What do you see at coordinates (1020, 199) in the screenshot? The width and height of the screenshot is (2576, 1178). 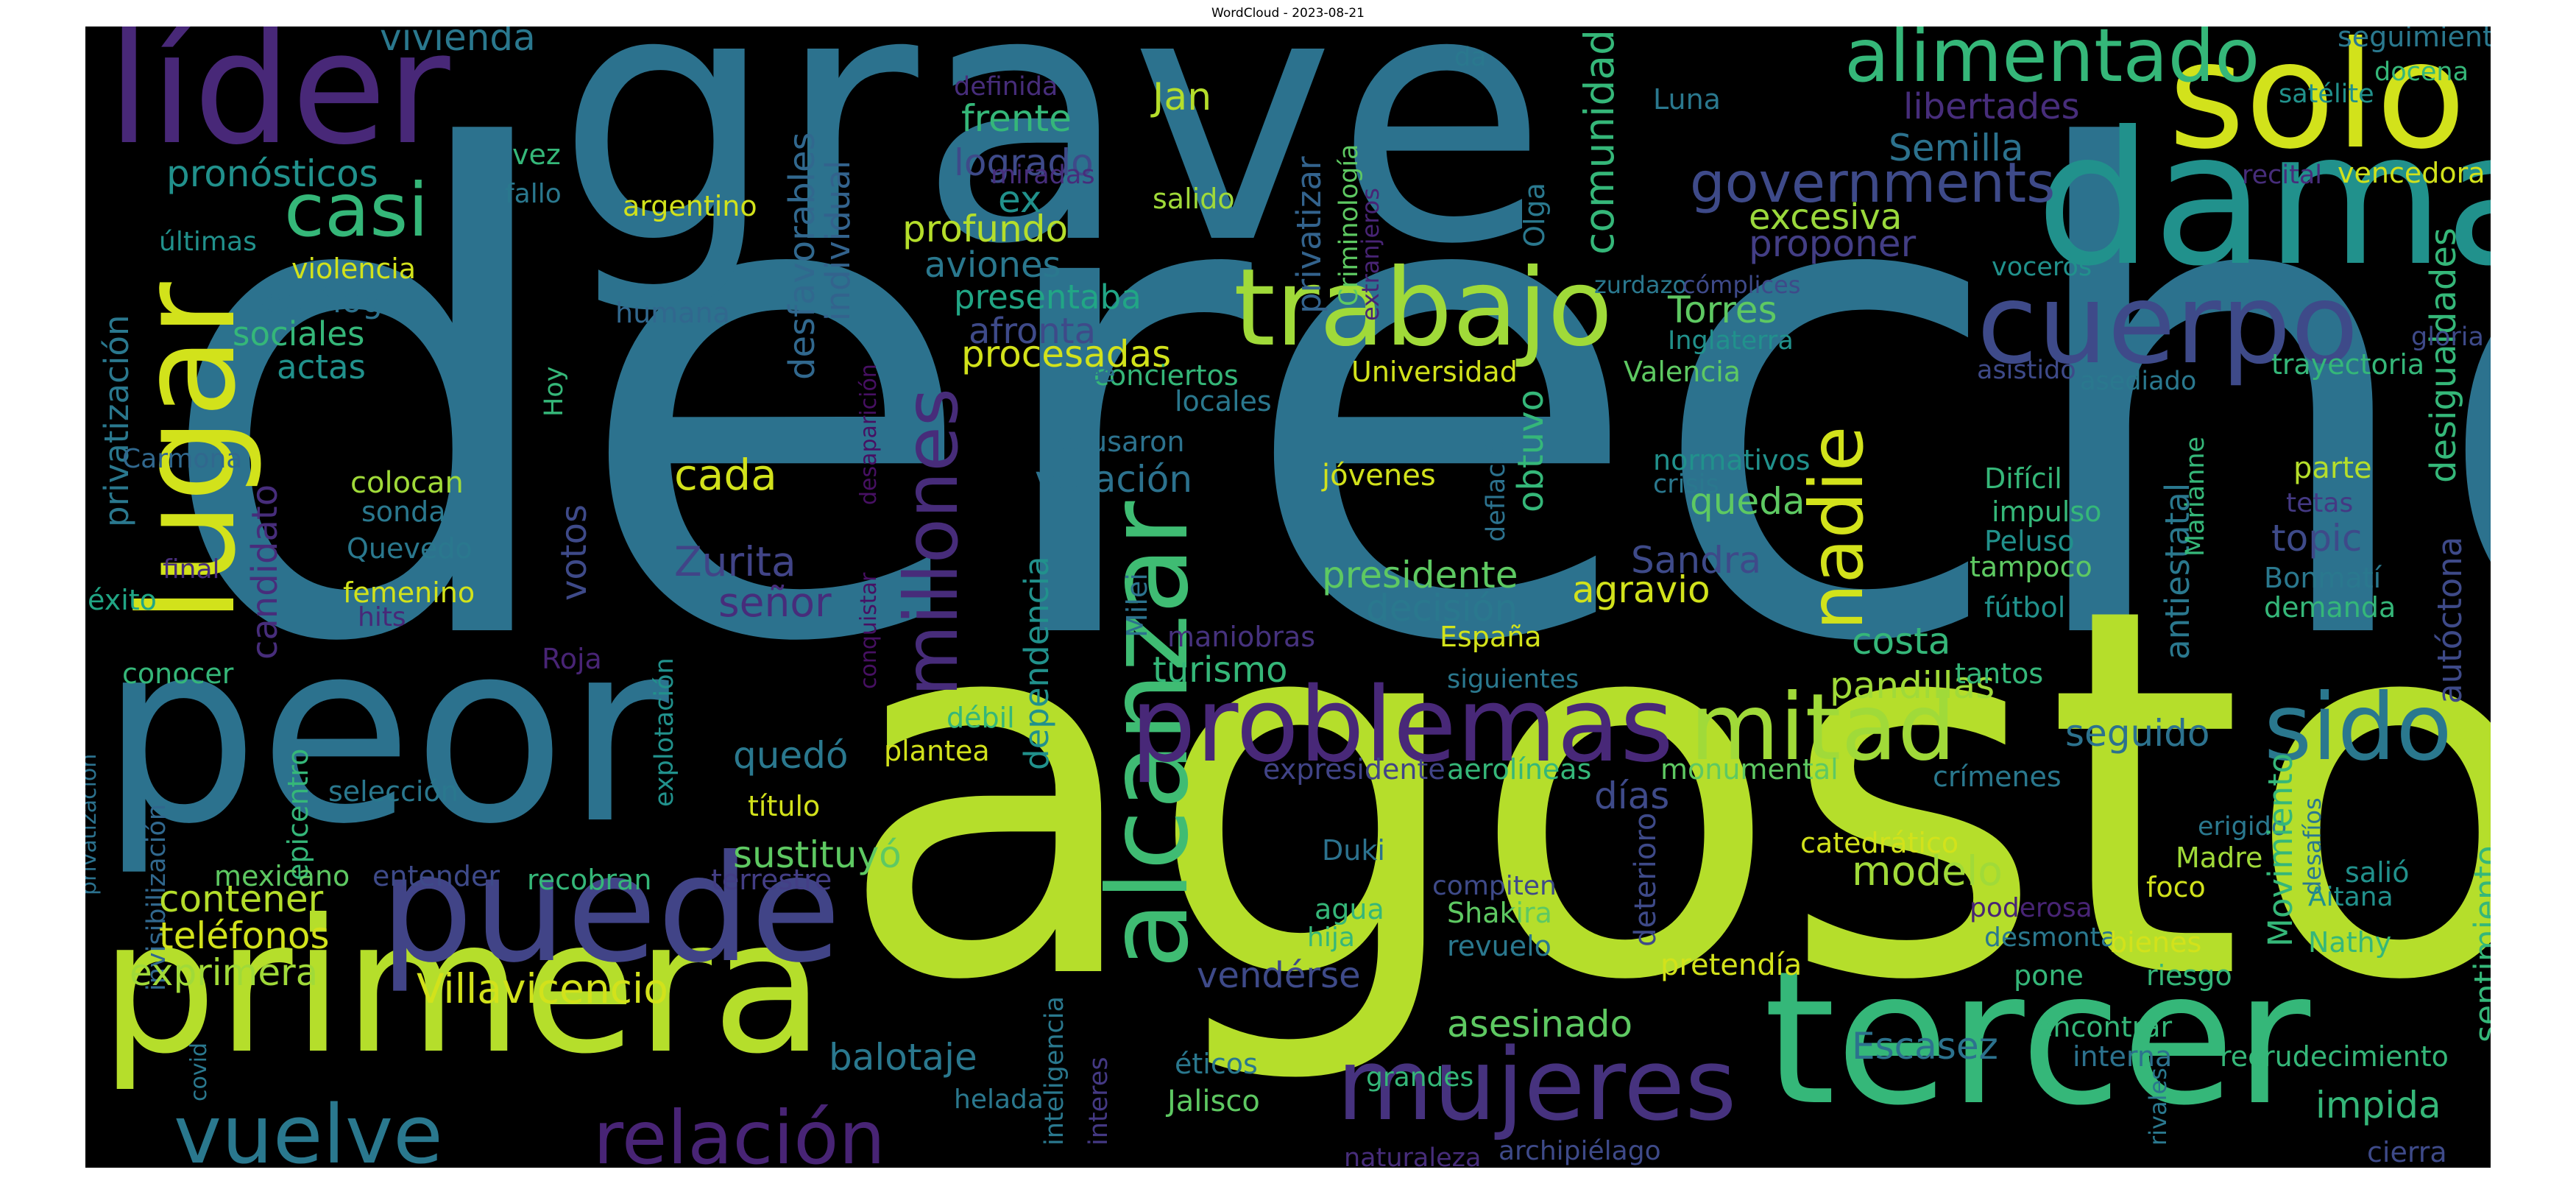 I see `cloud-word: ex` at bounding box center [1020, 199].